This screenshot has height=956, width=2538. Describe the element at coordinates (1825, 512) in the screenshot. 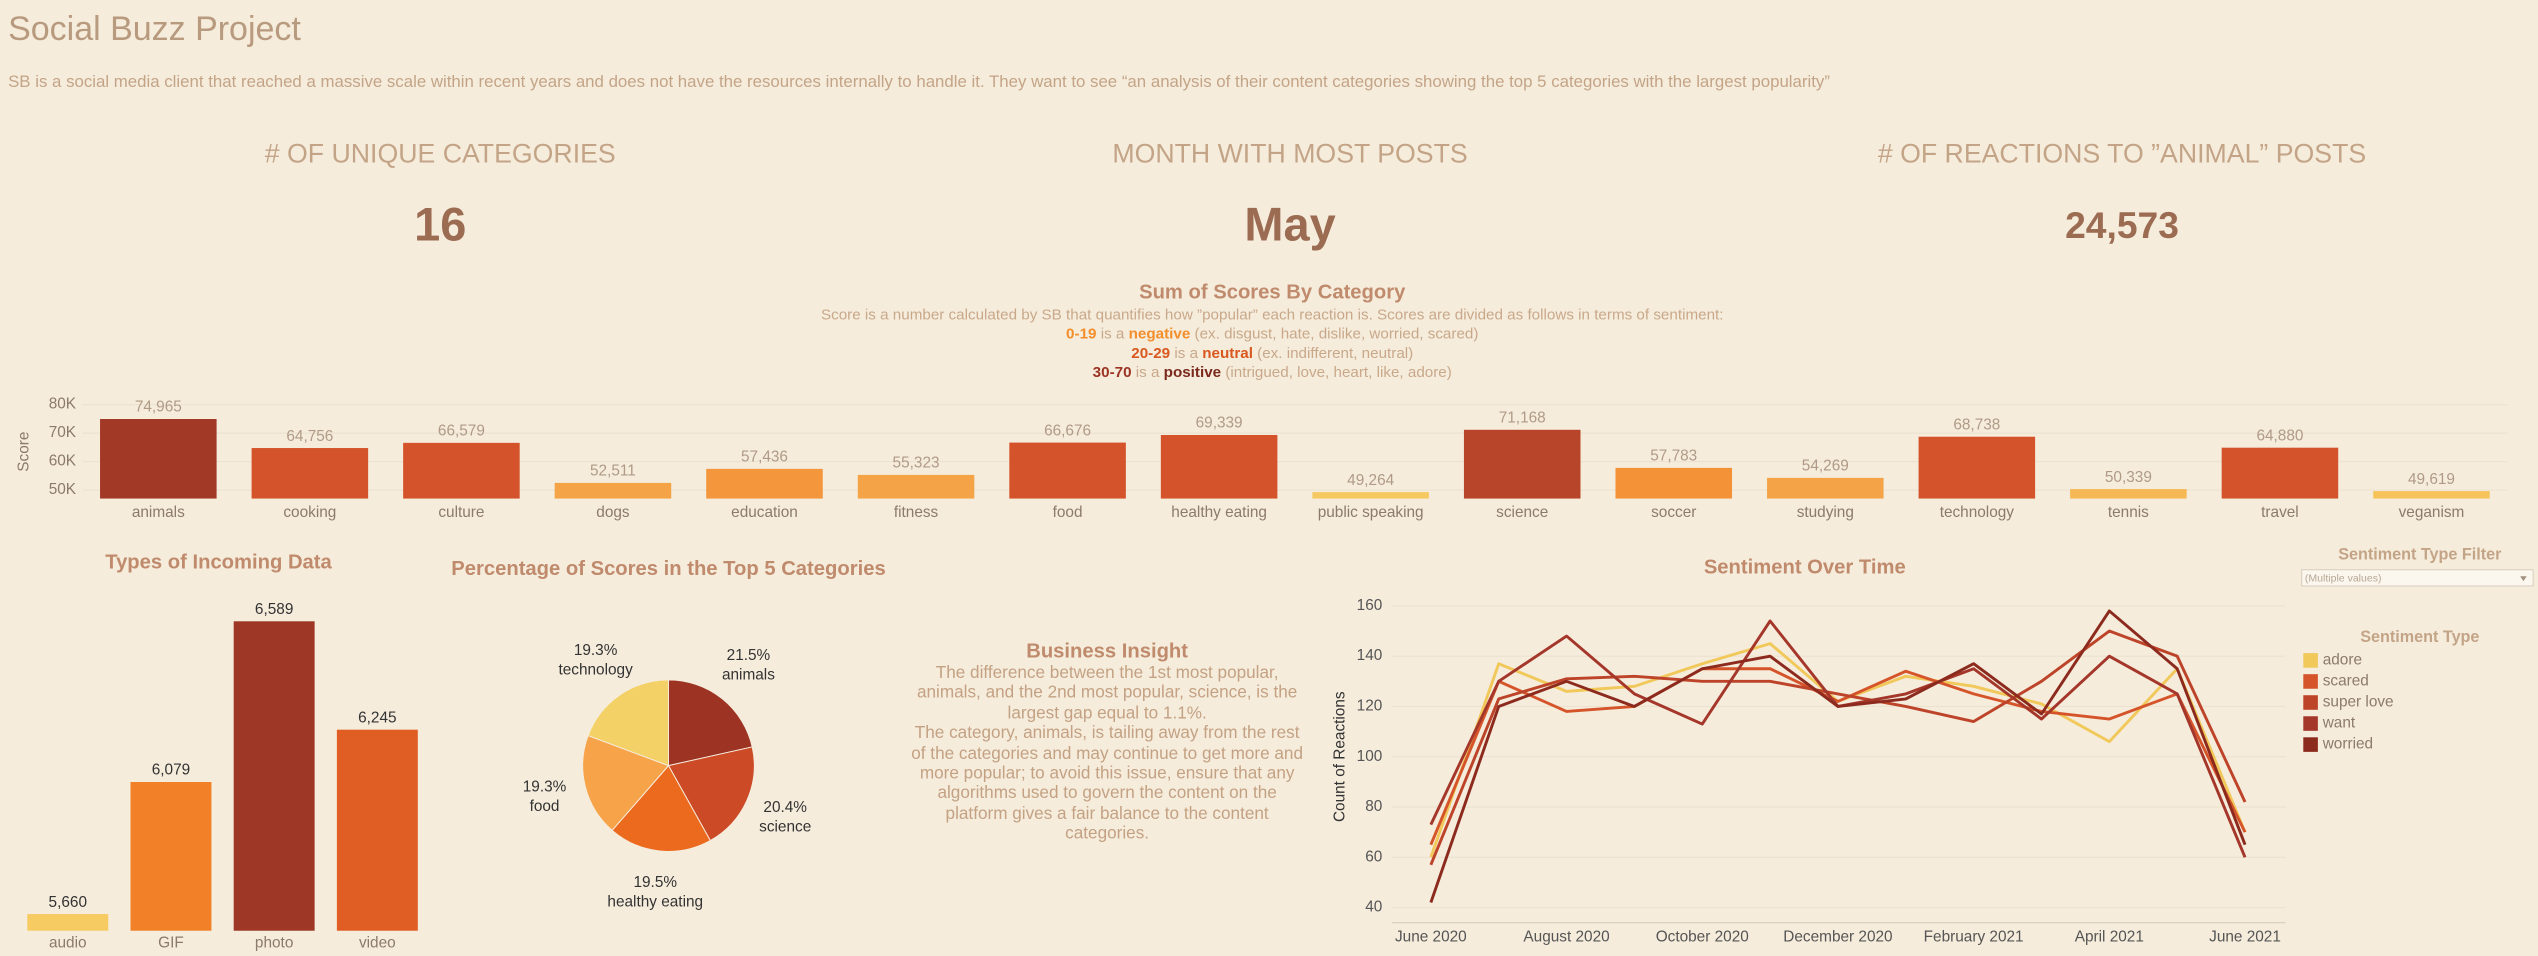

I see `x-tick-label: studying` at that location.